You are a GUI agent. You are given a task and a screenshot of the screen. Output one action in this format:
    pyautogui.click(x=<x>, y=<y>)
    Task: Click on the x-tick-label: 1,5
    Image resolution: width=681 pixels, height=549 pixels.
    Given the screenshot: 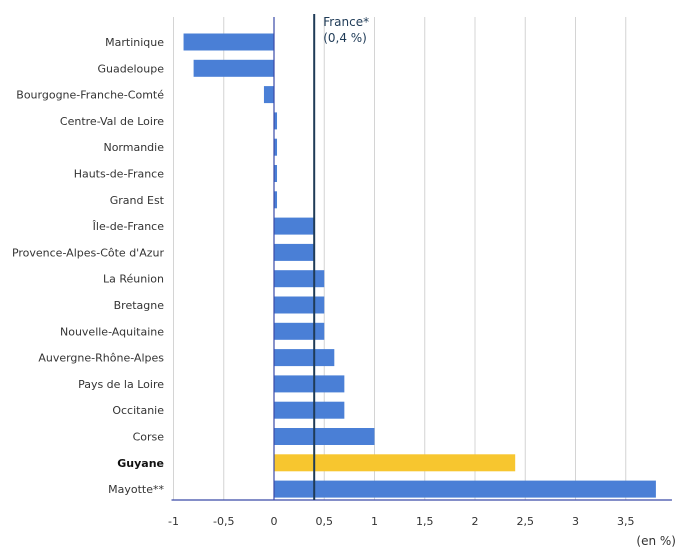 What is the action you would take?
    pyautogui.click(x=425, y=521)
    